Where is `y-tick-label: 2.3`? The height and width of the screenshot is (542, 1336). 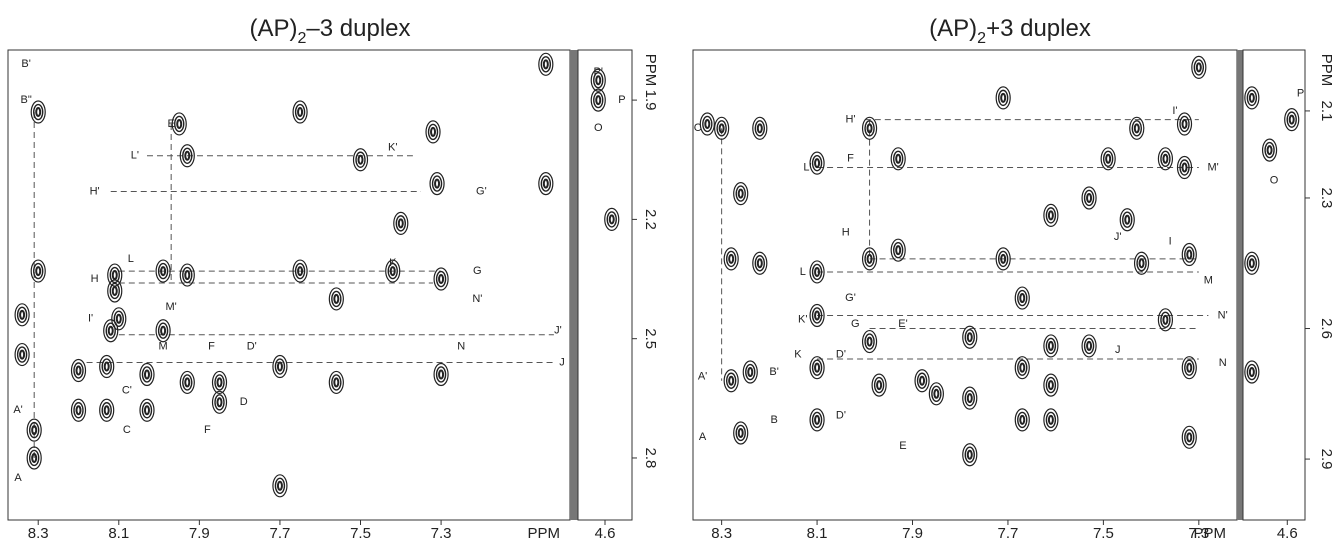 y-tick-label: 2.3 is located at coordinates (1326, 198).